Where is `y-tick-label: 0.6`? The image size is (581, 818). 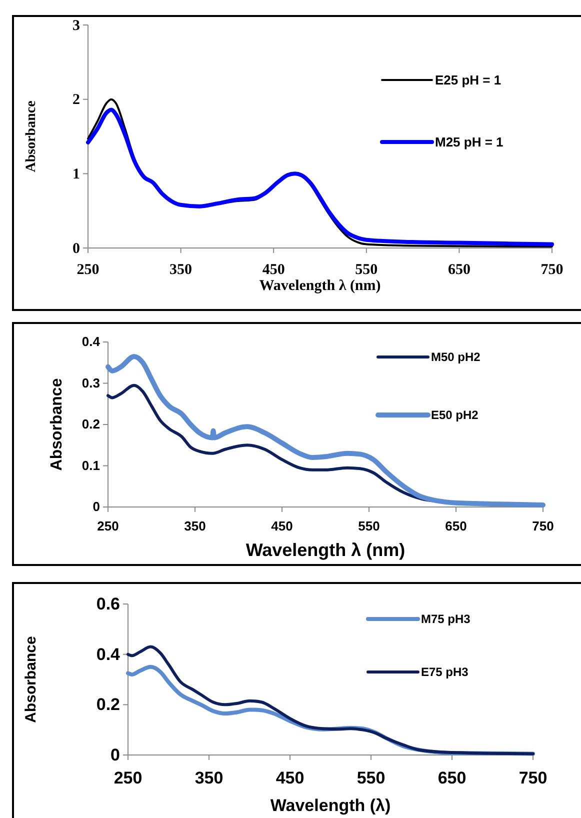 y-tick-label: 0.6 is located at coordinates (108, 604).